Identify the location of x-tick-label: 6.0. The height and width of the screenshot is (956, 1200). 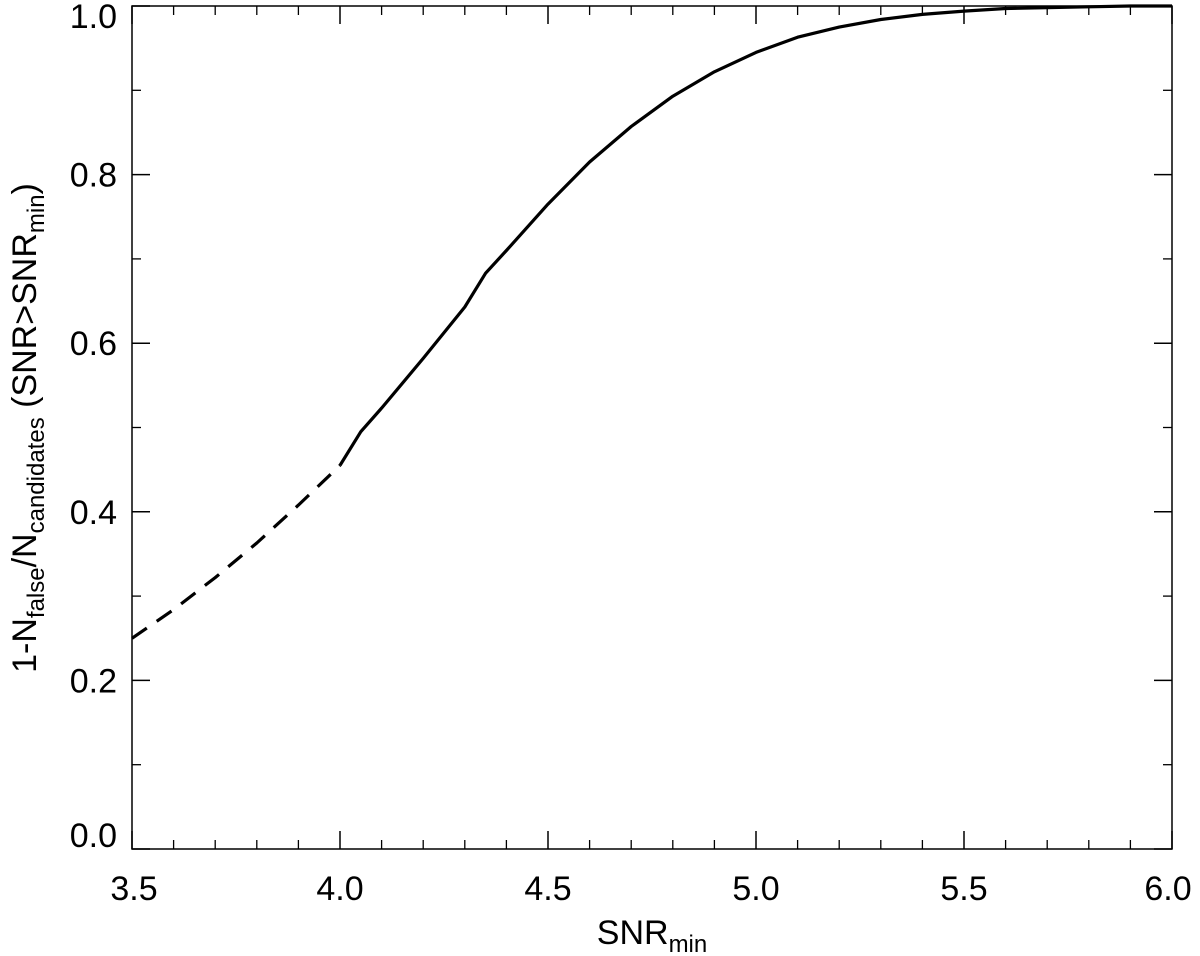
(1167, 889).